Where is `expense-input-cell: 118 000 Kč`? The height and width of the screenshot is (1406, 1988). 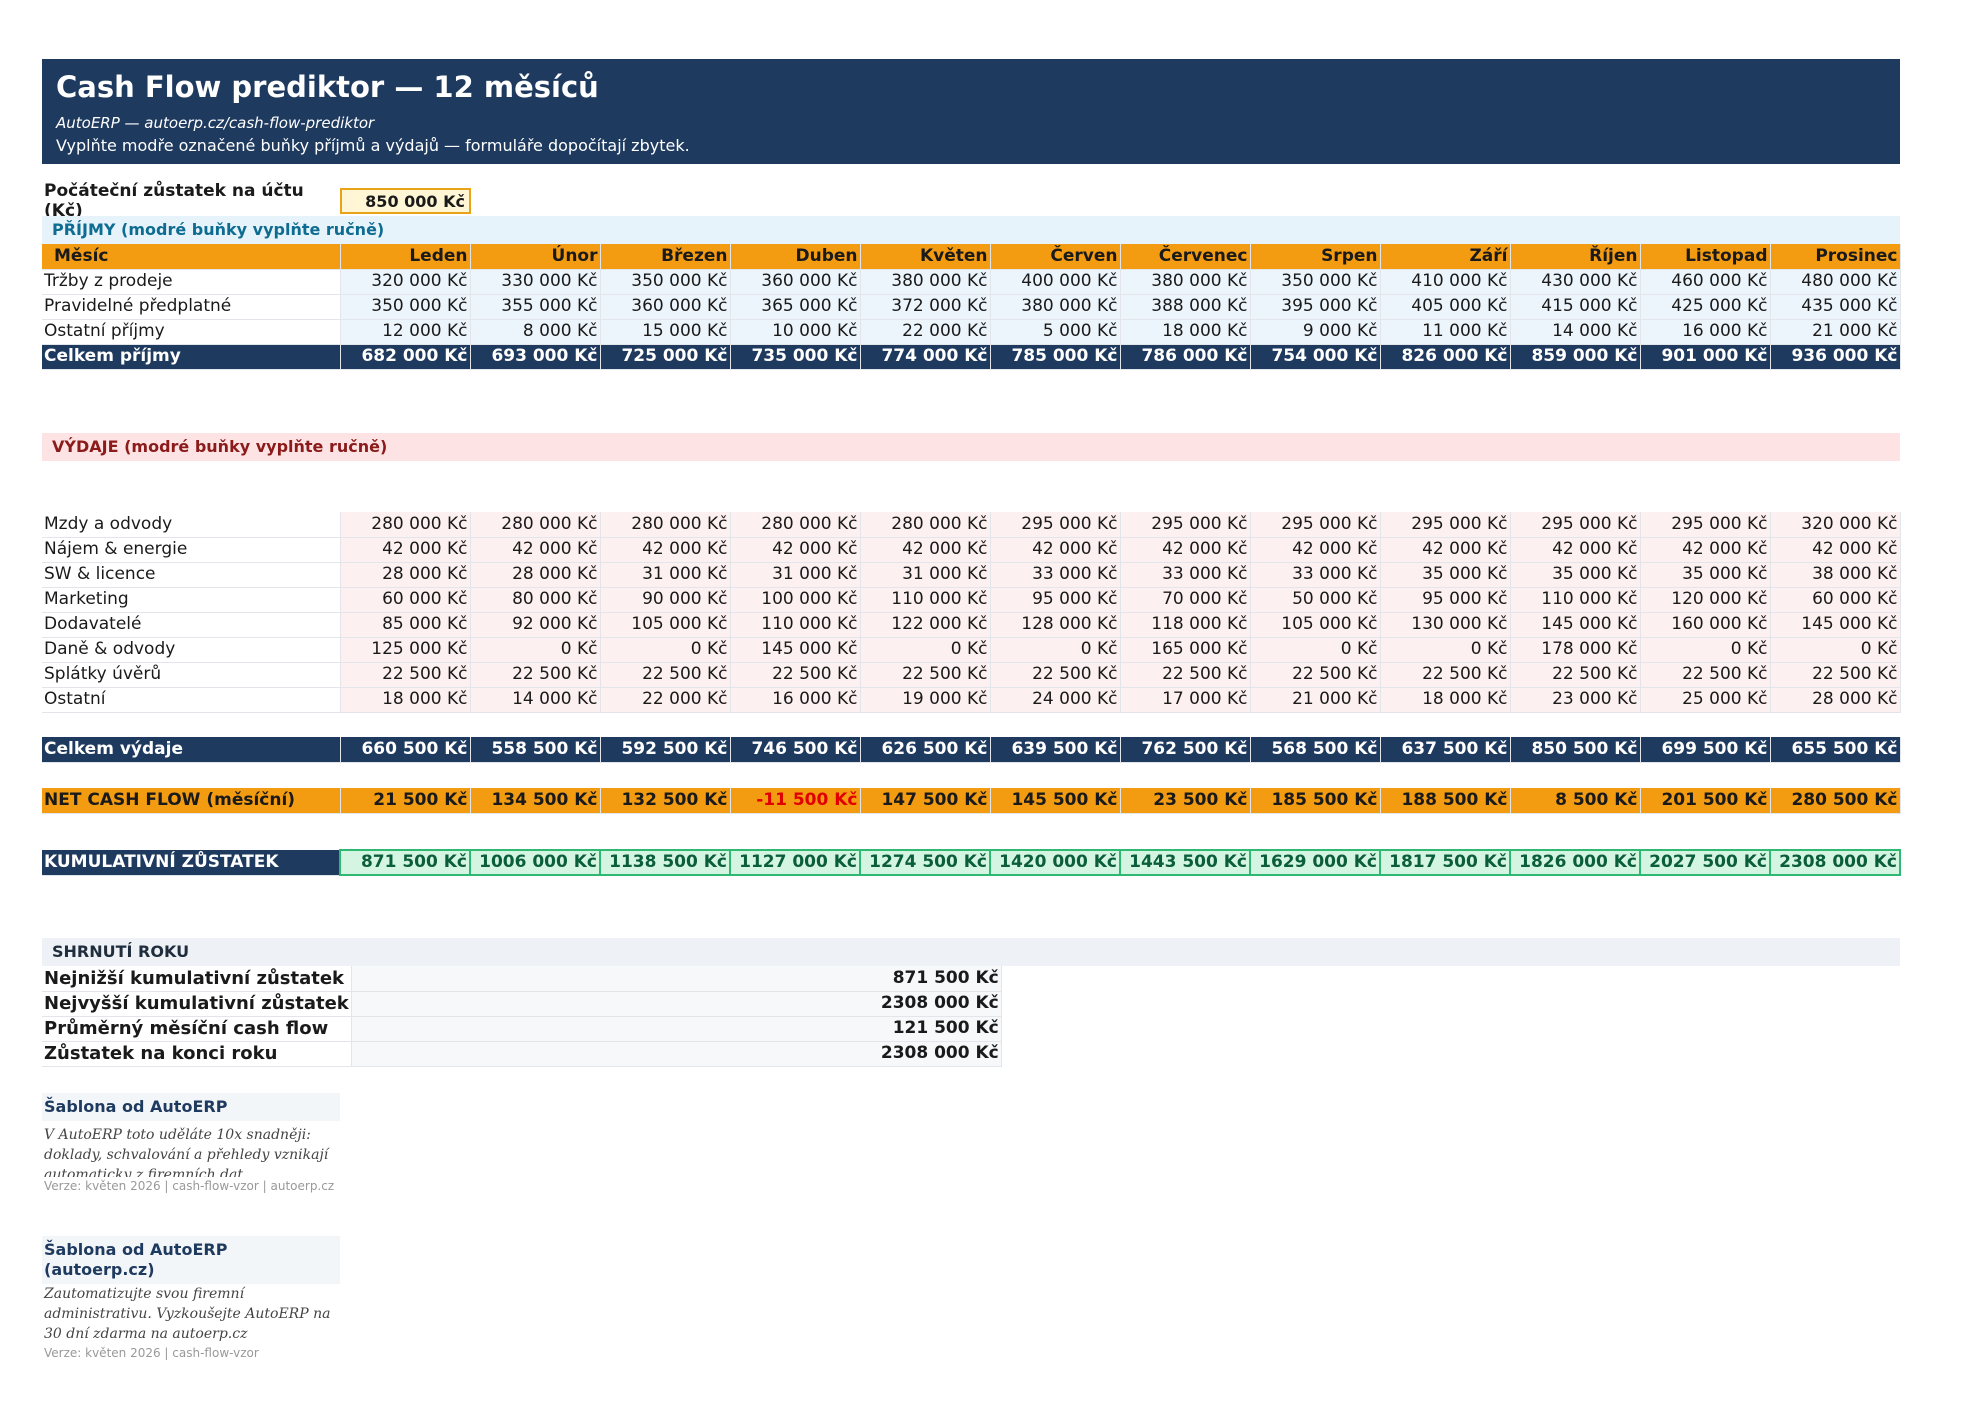
expense-input-cell: 118 000 Kč is located at coordinates (1185, 625).